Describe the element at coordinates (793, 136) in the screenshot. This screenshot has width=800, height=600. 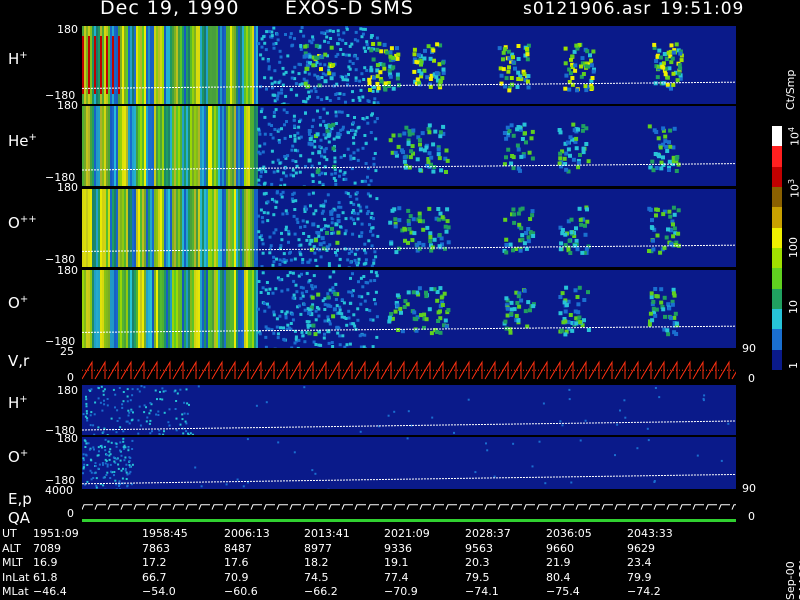
I see `colorbar-tick-1e4: 104` at that location.